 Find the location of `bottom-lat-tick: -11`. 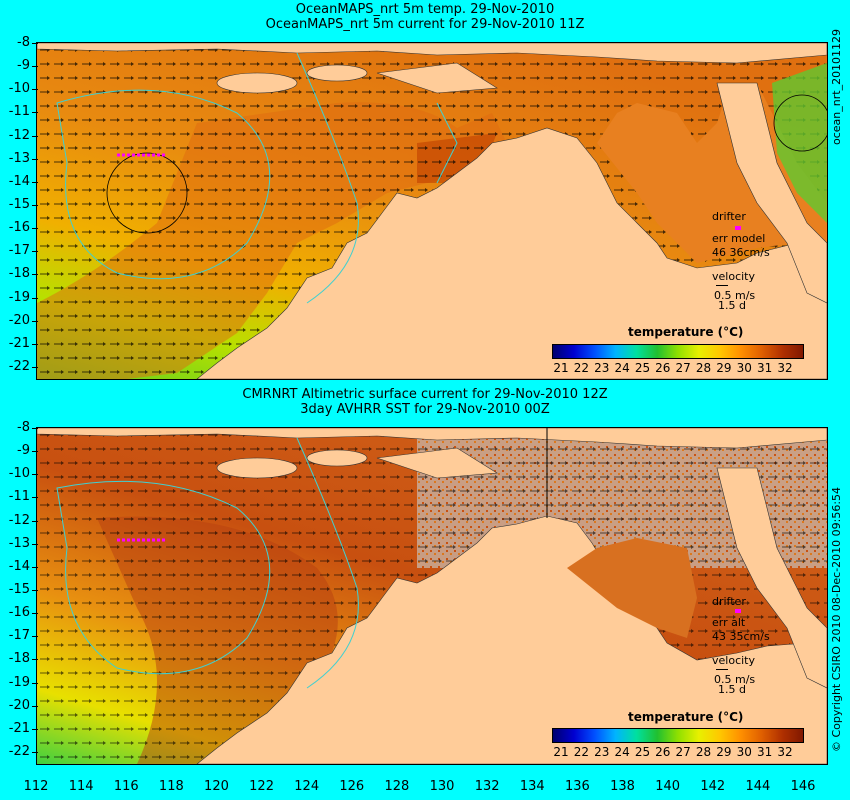

bottom-lat-tick: -11 is located at coordinates (19, 497).